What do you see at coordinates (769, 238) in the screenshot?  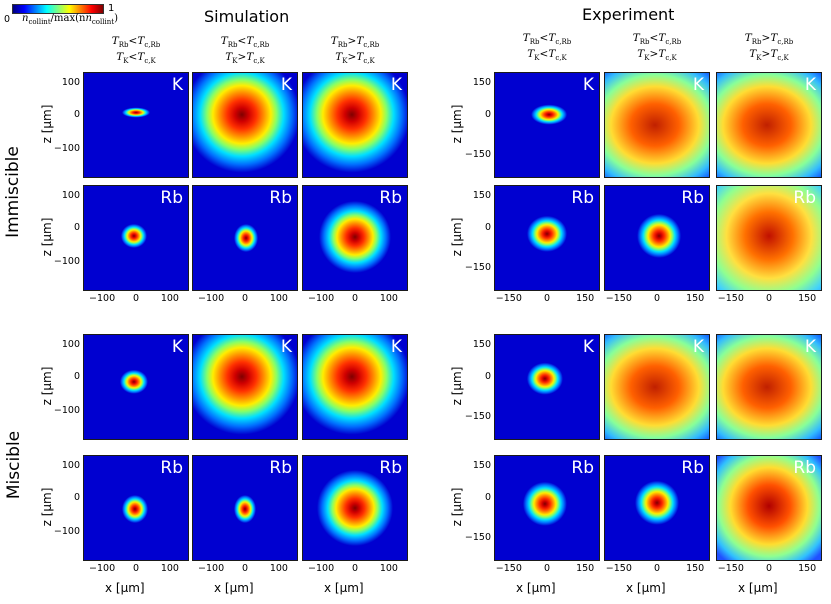 I see `density-panel-r2-c6: Rb` at bounding box center [769, 238].